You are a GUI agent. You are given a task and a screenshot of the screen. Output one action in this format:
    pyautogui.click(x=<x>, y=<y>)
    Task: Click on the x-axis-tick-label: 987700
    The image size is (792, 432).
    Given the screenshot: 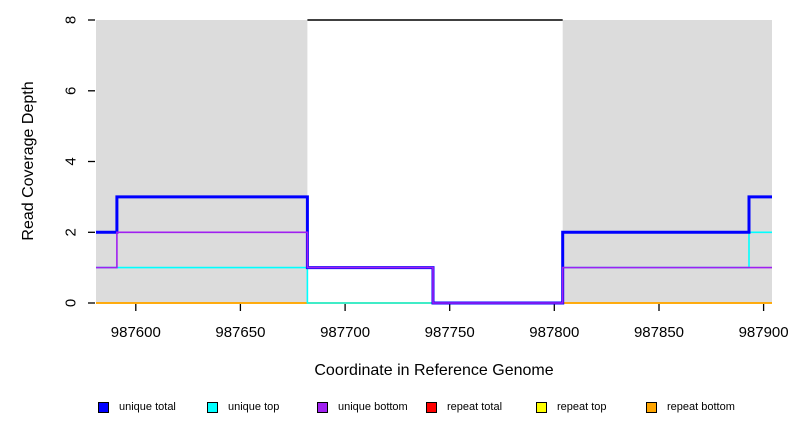 What is the action you would take?
    pyautogui.click(x=345, y=332)
    